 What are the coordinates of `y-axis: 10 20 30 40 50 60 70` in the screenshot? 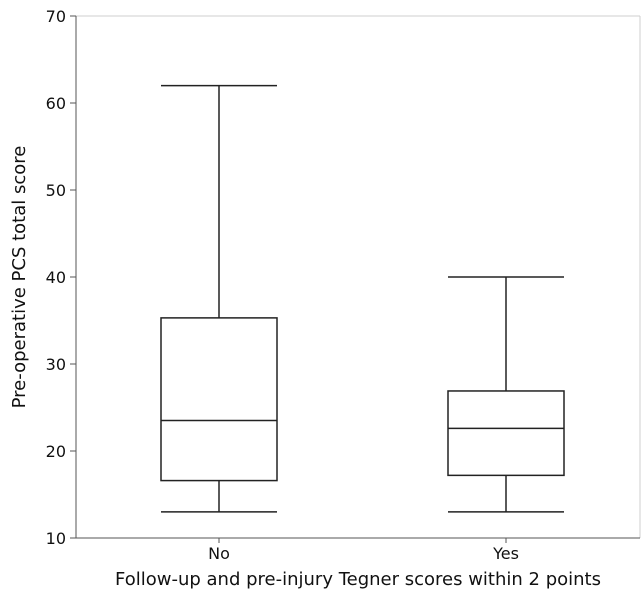 It's located at (61, 277).